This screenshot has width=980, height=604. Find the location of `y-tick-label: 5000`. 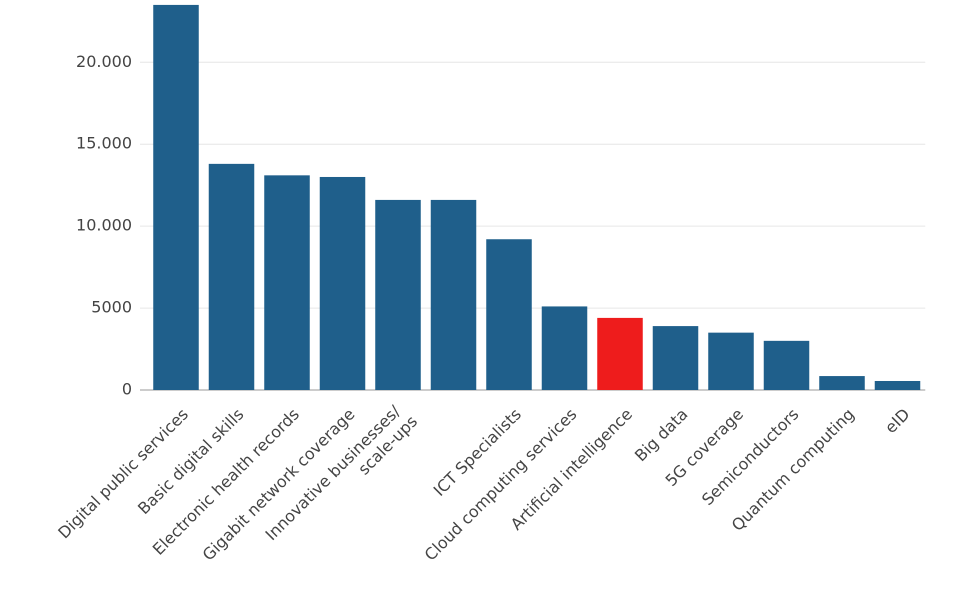

y-tick-label: 5000 is located at coordinates (111, 307).